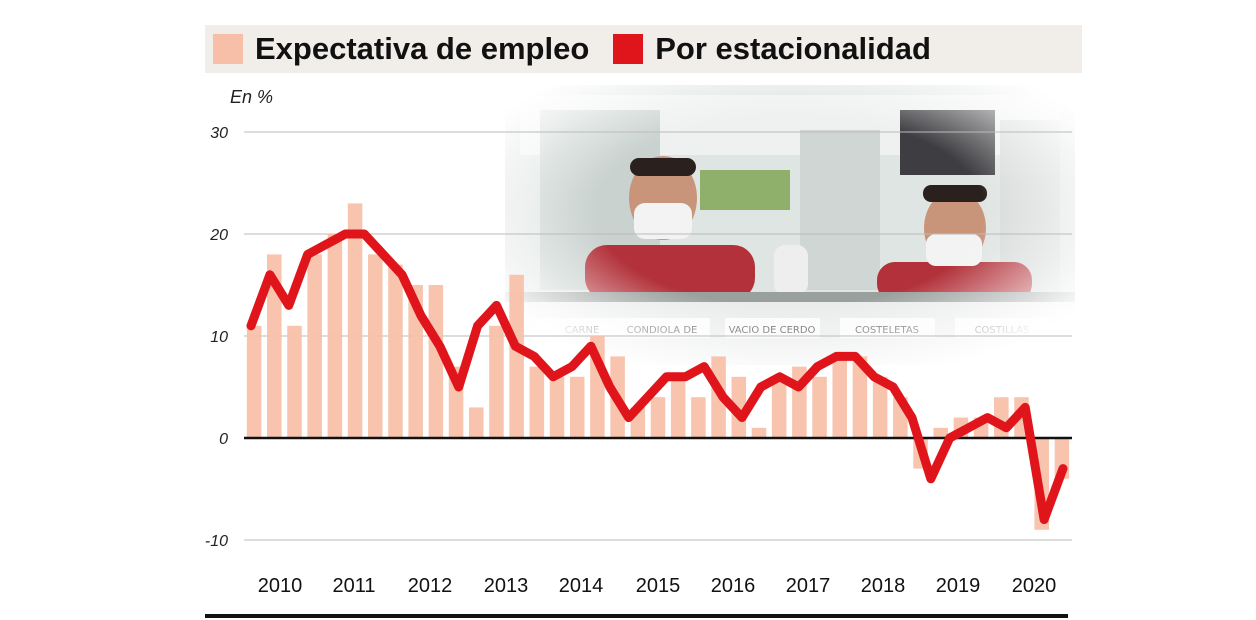  I want to click on x-tick-label: 2013, so click(506, 586).